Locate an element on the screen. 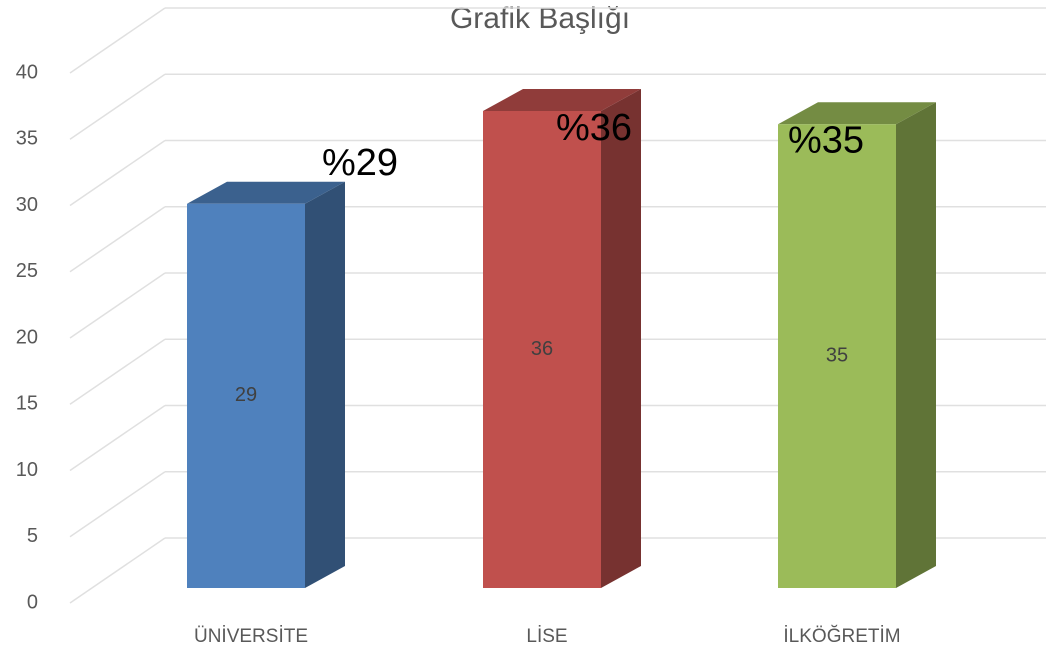  x-tick-label: İLKÖĞRETİM is located at coordinates (841, 636).